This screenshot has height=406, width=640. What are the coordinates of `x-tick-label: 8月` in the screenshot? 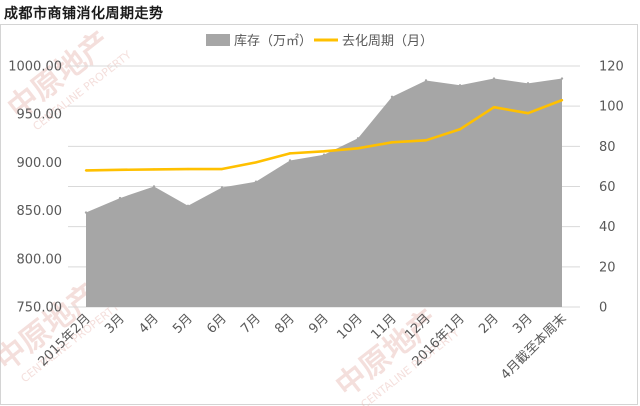 It's located at (285, 324).